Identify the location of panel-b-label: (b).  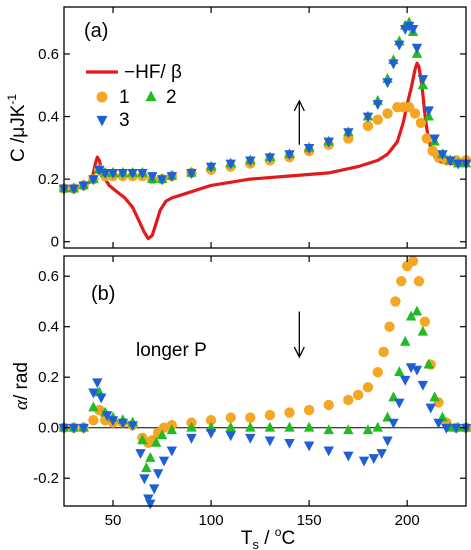
(103, 294).